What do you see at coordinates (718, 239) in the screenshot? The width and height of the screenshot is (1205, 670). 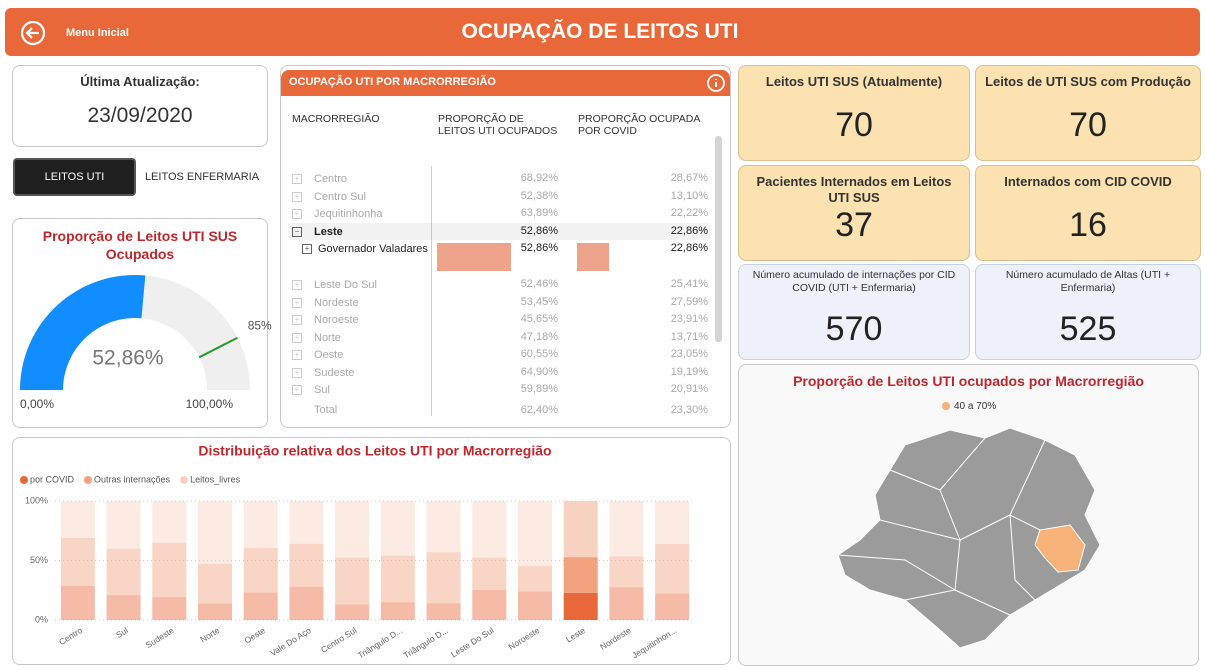 I see `scrollbar` at bounding box center [718, 239].